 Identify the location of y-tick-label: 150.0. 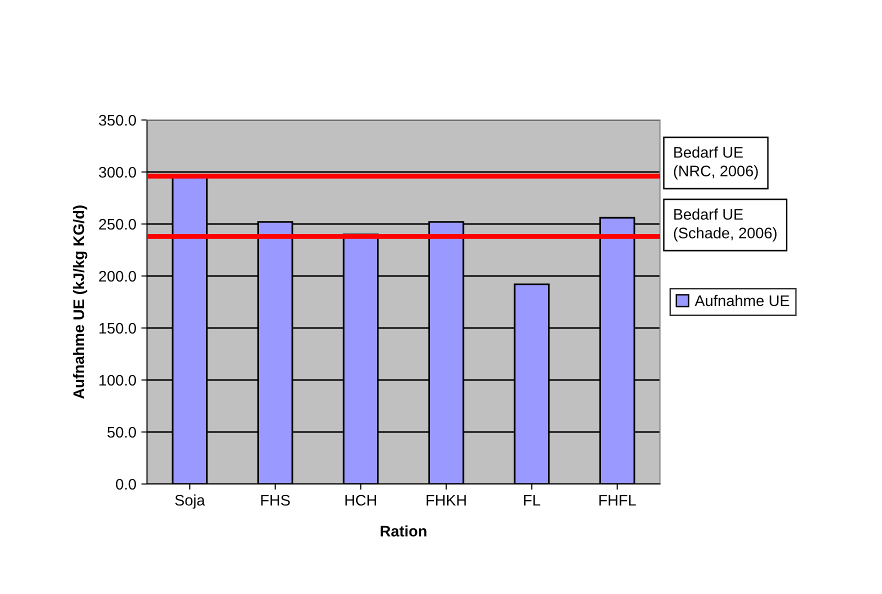
(118, 328).